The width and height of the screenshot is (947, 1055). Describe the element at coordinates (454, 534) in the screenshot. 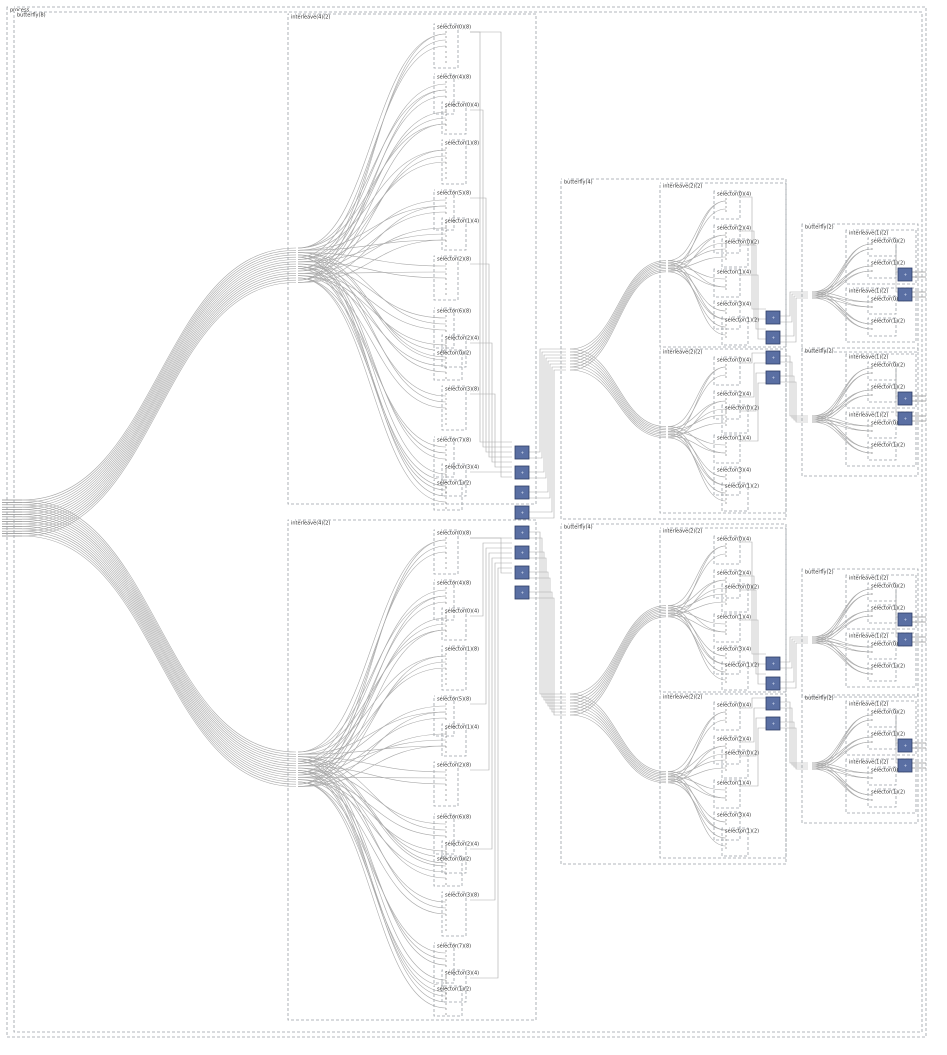

I see `group-label: selector(0)(8)` at that location.